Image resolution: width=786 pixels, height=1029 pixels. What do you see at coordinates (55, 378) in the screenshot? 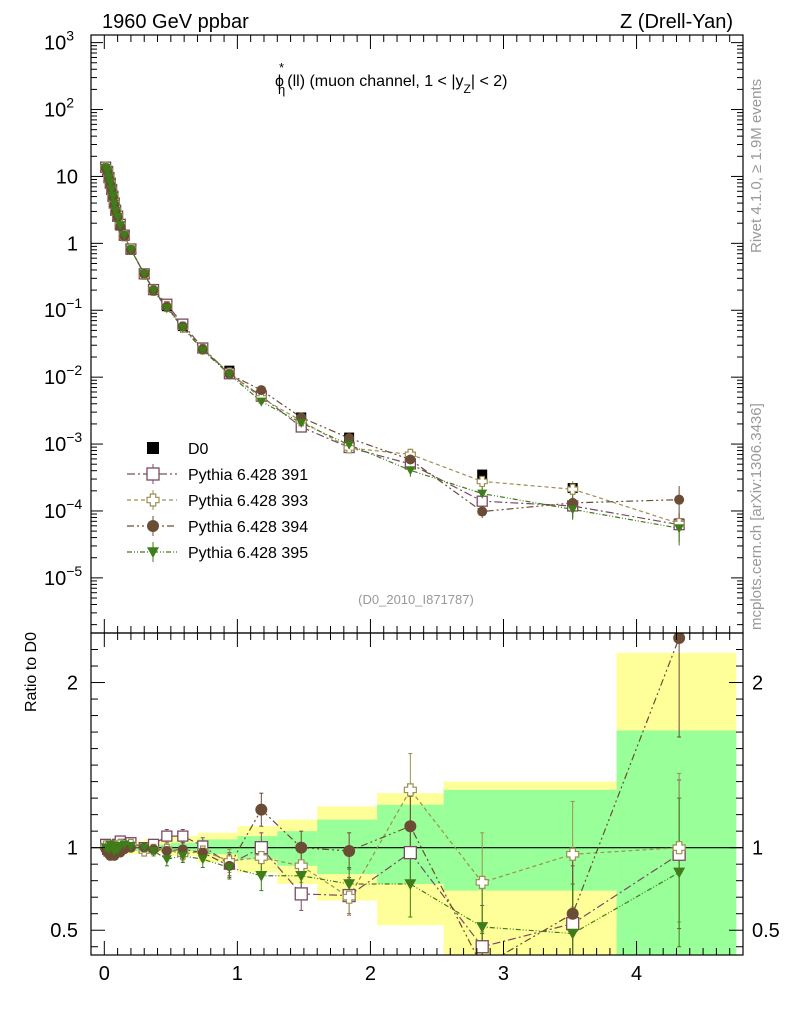
I see `main-ytick-base-3: 10` at bounding box center [55, 378].